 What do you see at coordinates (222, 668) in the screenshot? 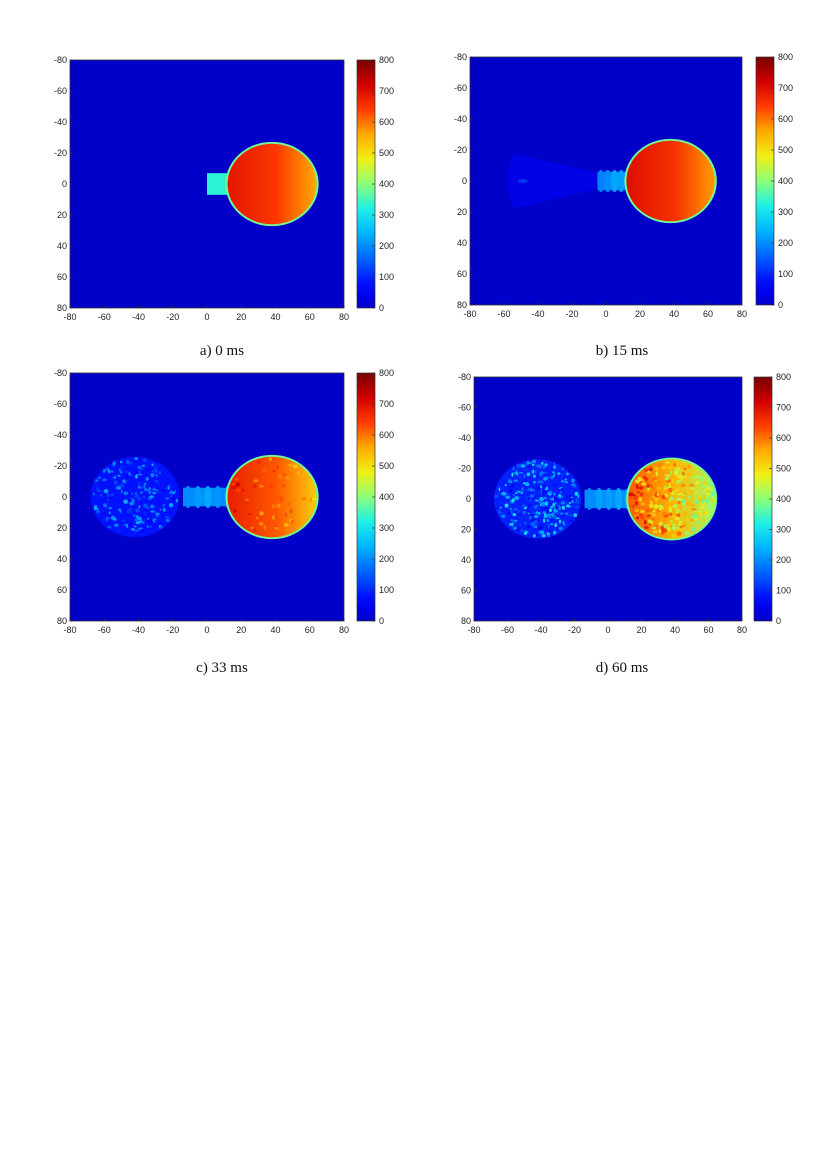
I see `caption-c: c) 33 ms` at bounding box center [222, 668].